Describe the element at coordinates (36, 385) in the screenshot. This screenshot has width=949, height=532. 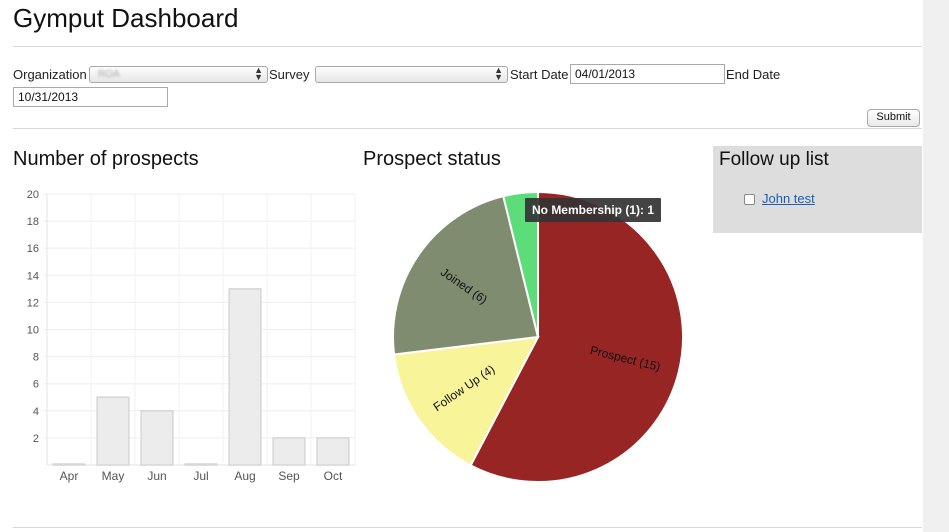
I see `y-tick-label: 6` at that location.